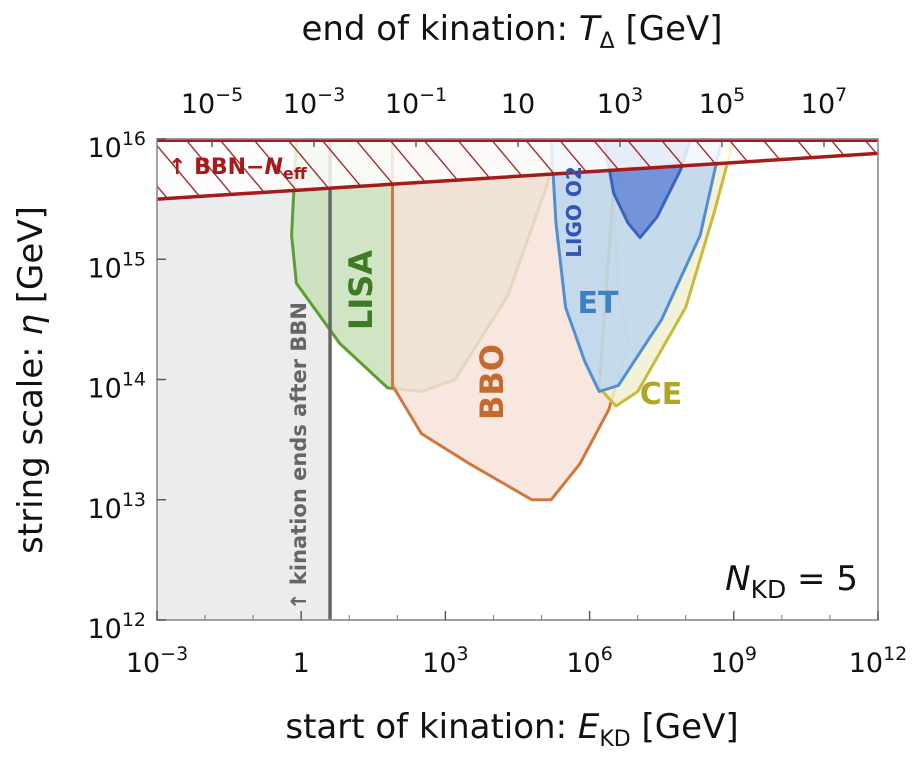 This screenshot has width=914, height=762. What do you see at coordinates (361, 290) in the screenshot?
I see `label-lisa: LISA` at bounding box center [361, 290].